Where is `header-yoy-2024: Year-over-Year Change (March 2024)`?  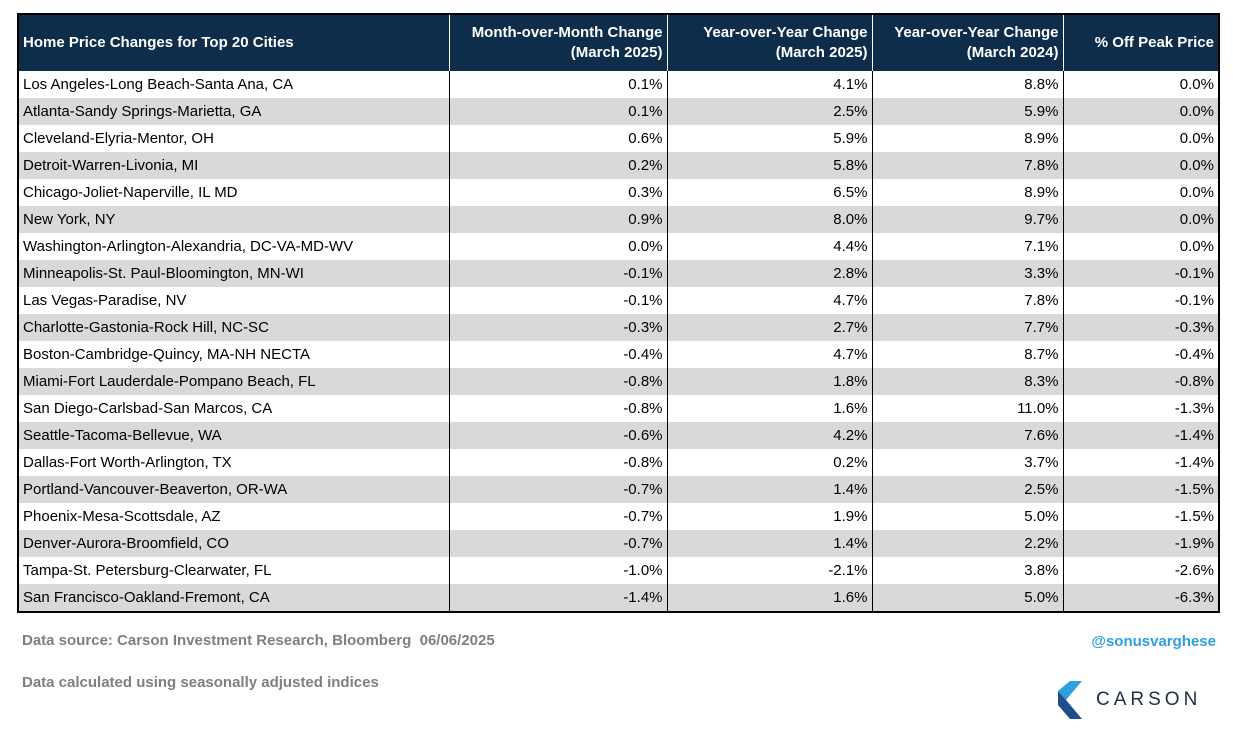 header-yoy-2024: Year-over-Year Change (March 2024) is located at coordinates (968, 43).